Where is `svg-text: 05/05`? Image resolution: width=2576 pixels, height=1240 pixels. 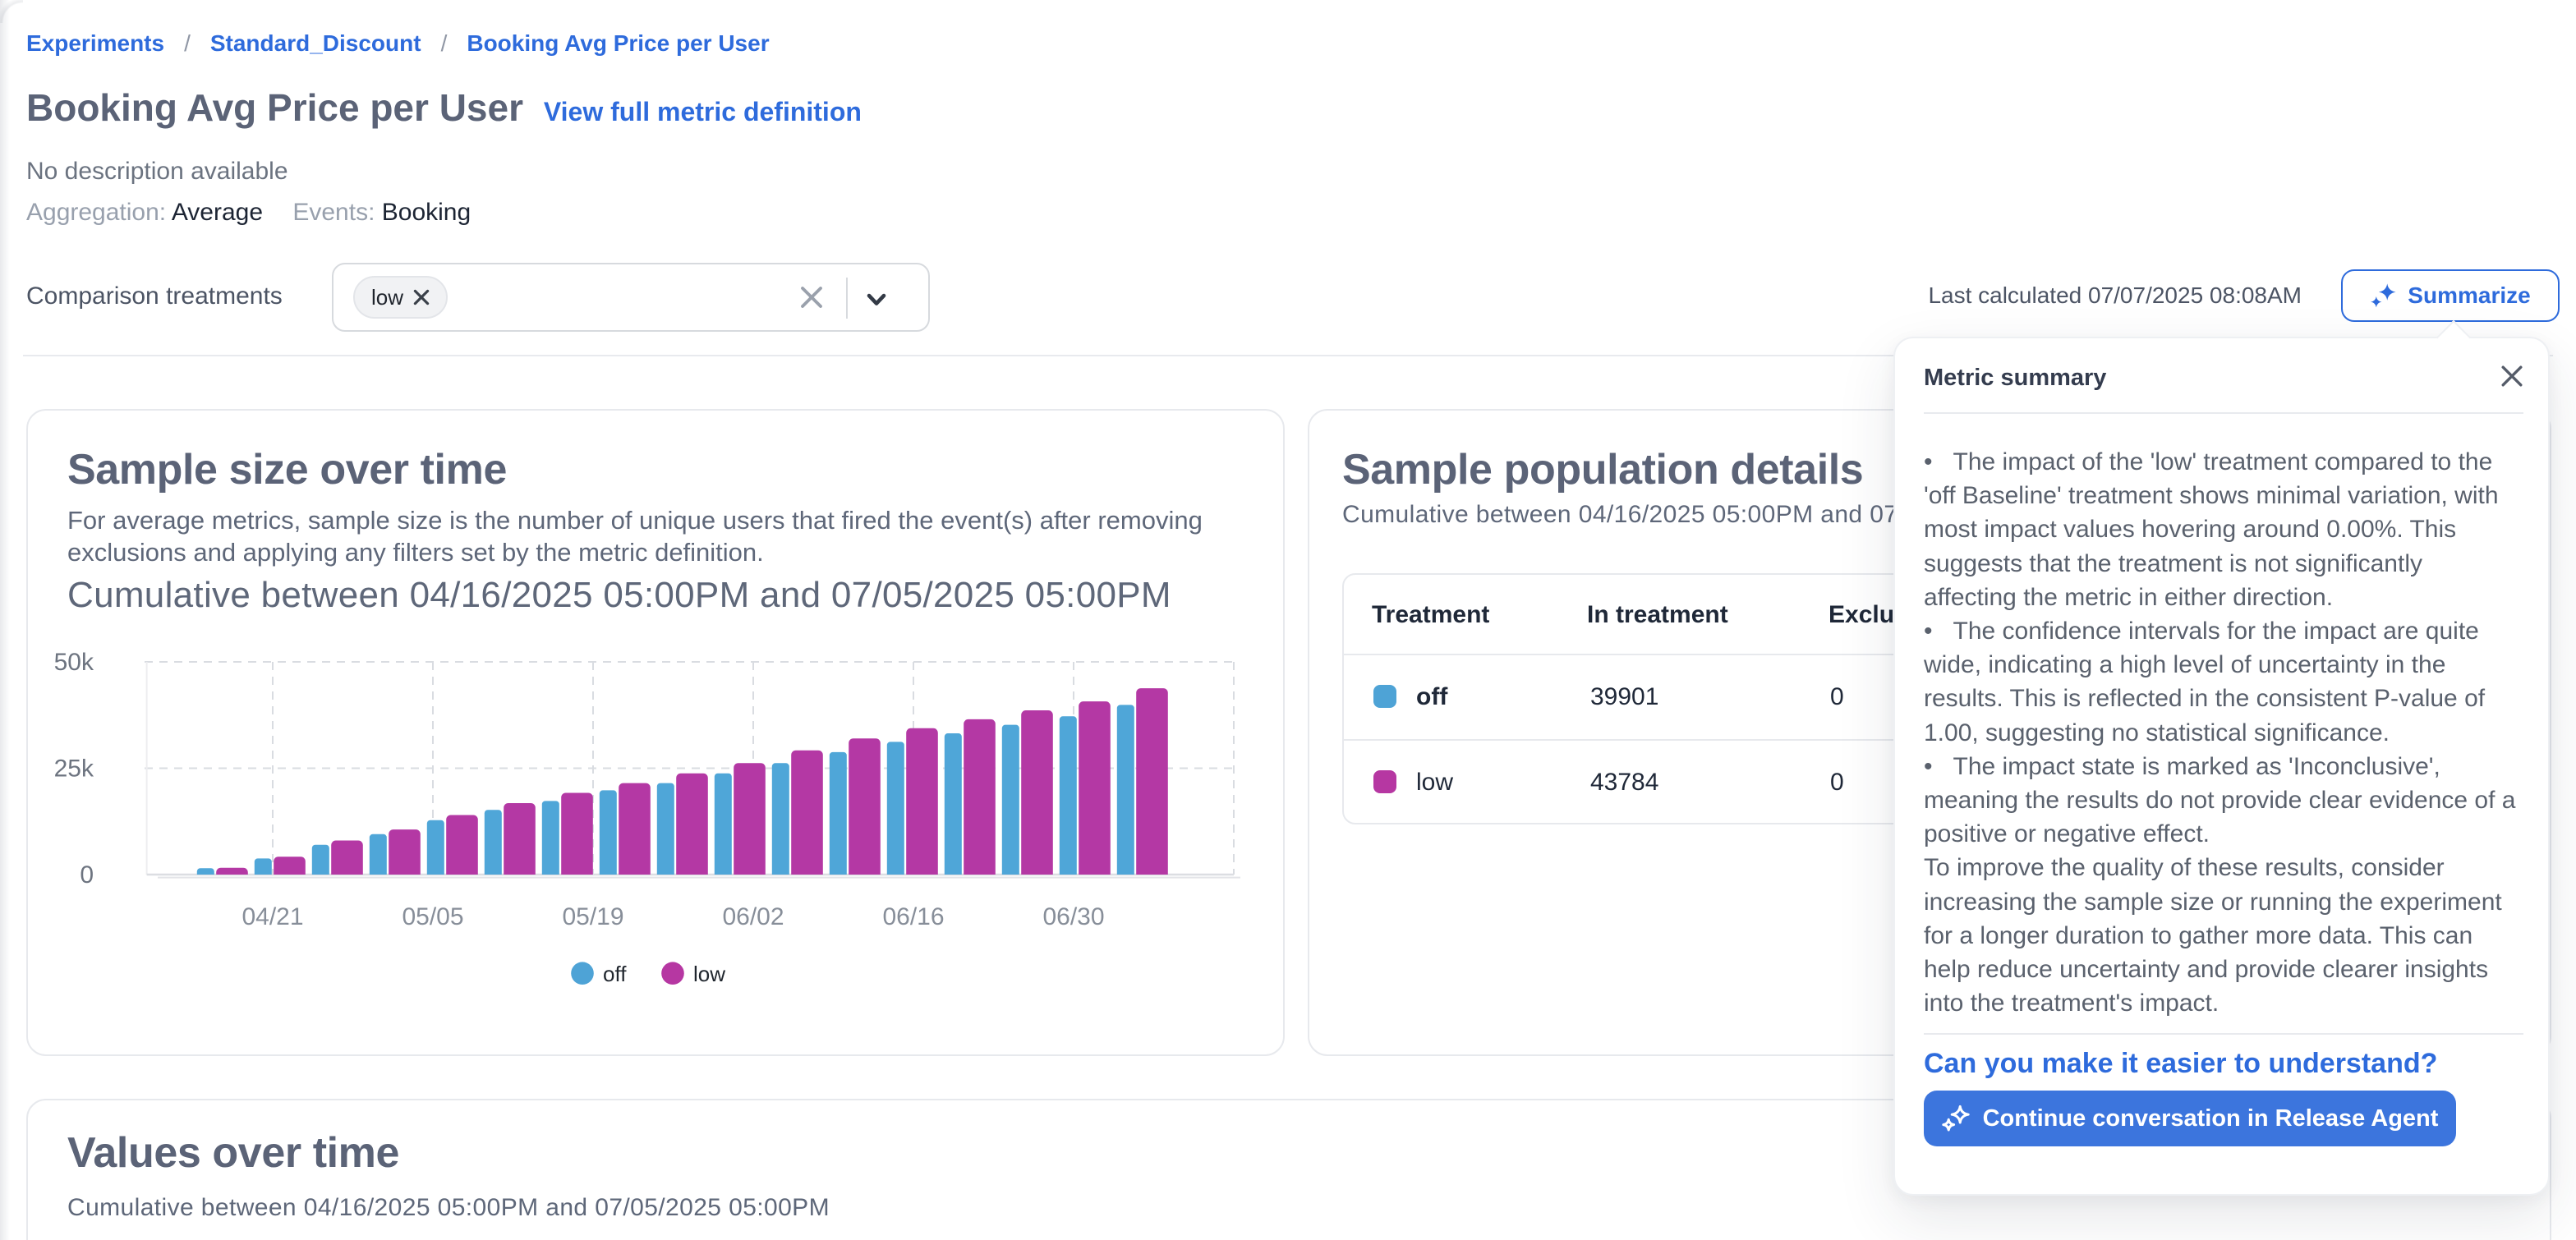 svg-text: 05/05 is located at coordinates (433, 916).